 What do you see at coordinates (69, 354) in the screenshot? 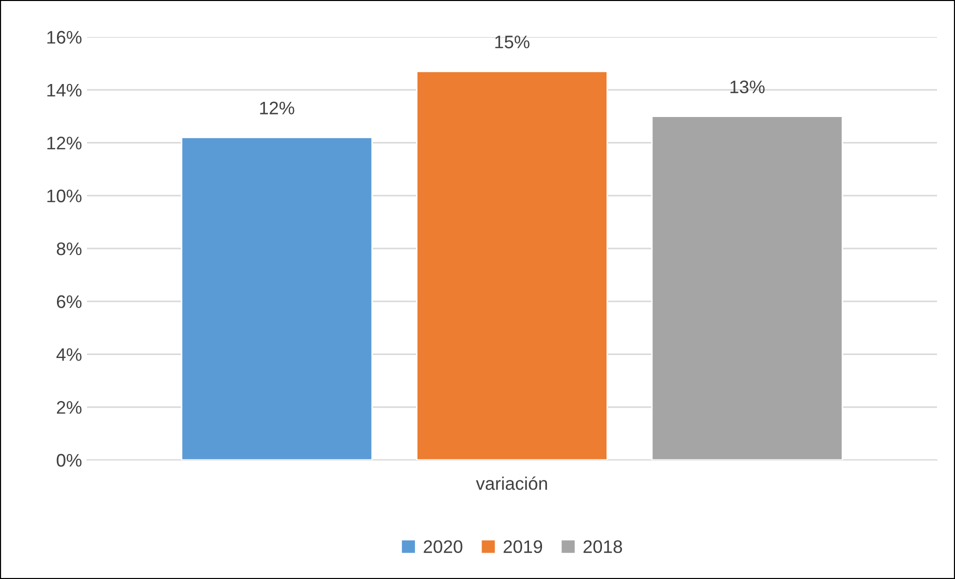
I see `y-tick-label: 4%` at bounding box center [69, 354].